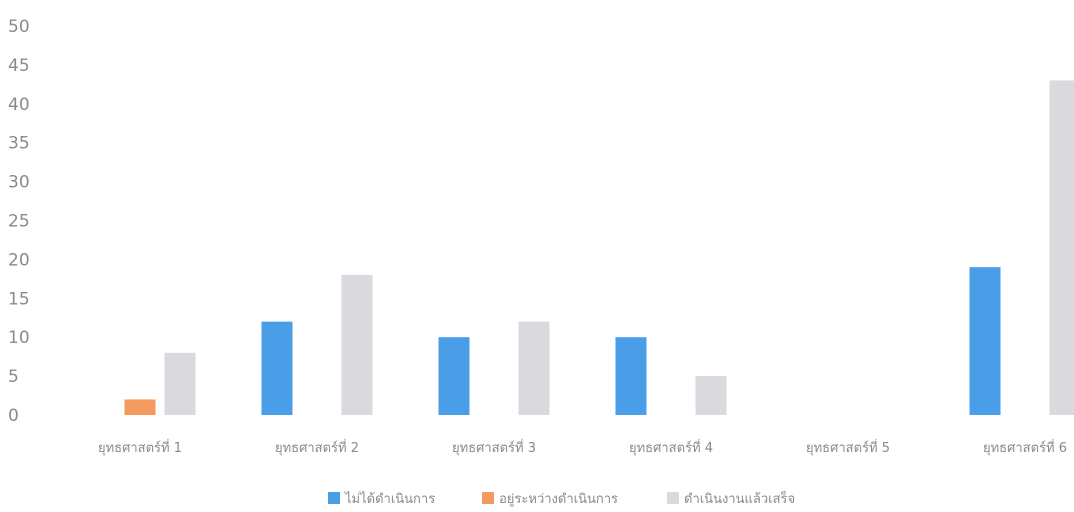  Describe the element at coordinates (19, 144) in the screenshot. I see `y-tick-label: 35` at that location.